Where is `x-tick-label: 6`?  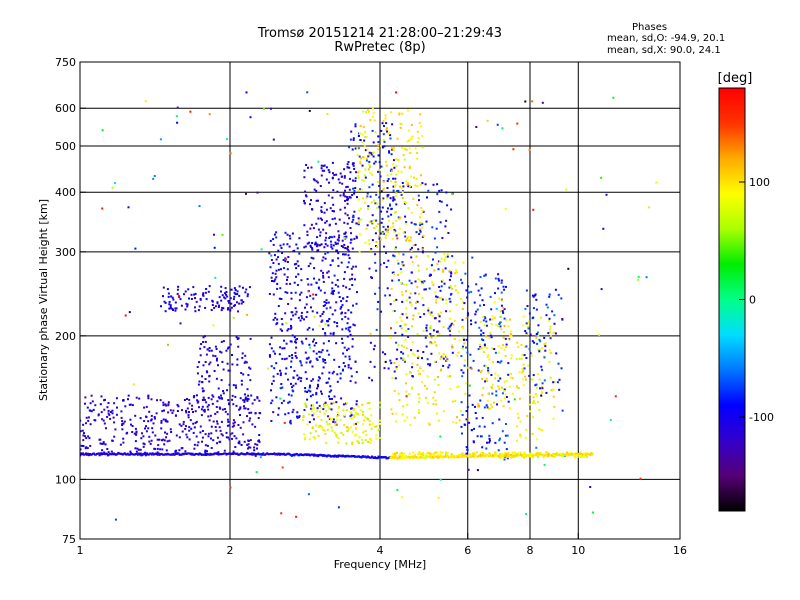
x-tick-label: 6 is located at coordinates (467, 550).